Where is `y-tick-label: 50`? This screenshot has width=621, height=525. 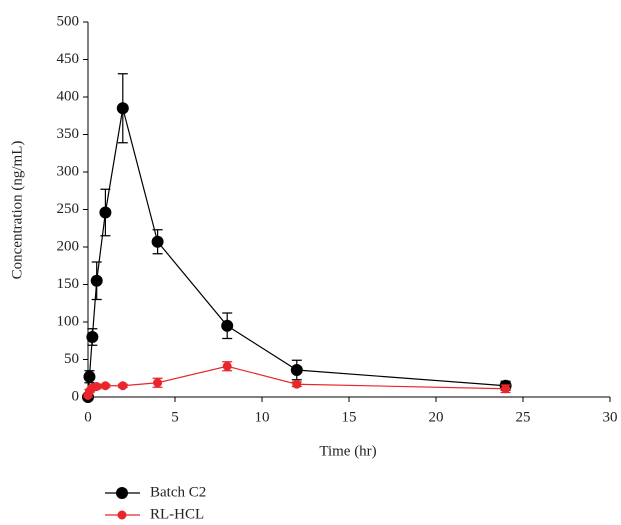 y-tick-label: 50 is located at coordinates (71, 359).